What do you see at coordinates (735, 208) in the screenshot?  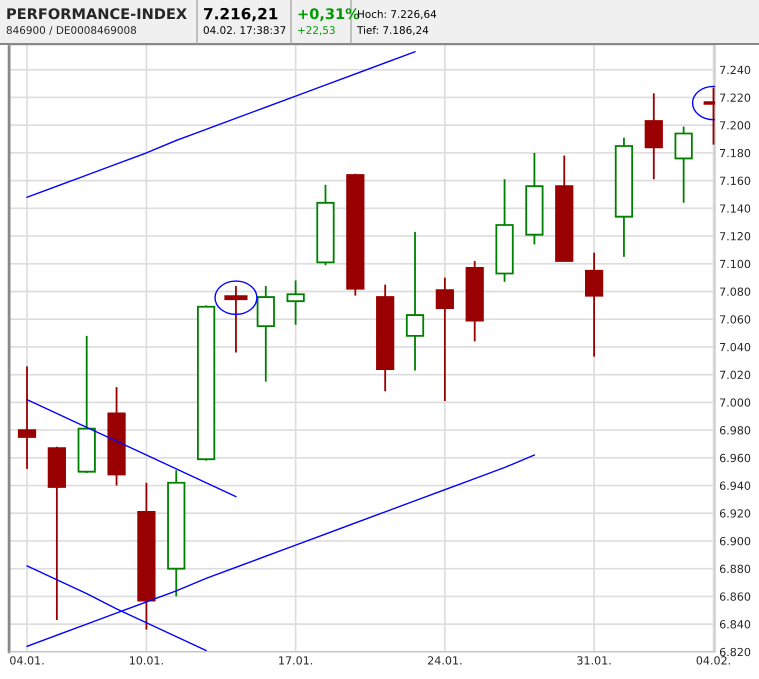 I see `y-tick-label: 7.140` at bounding box center [735, 208].